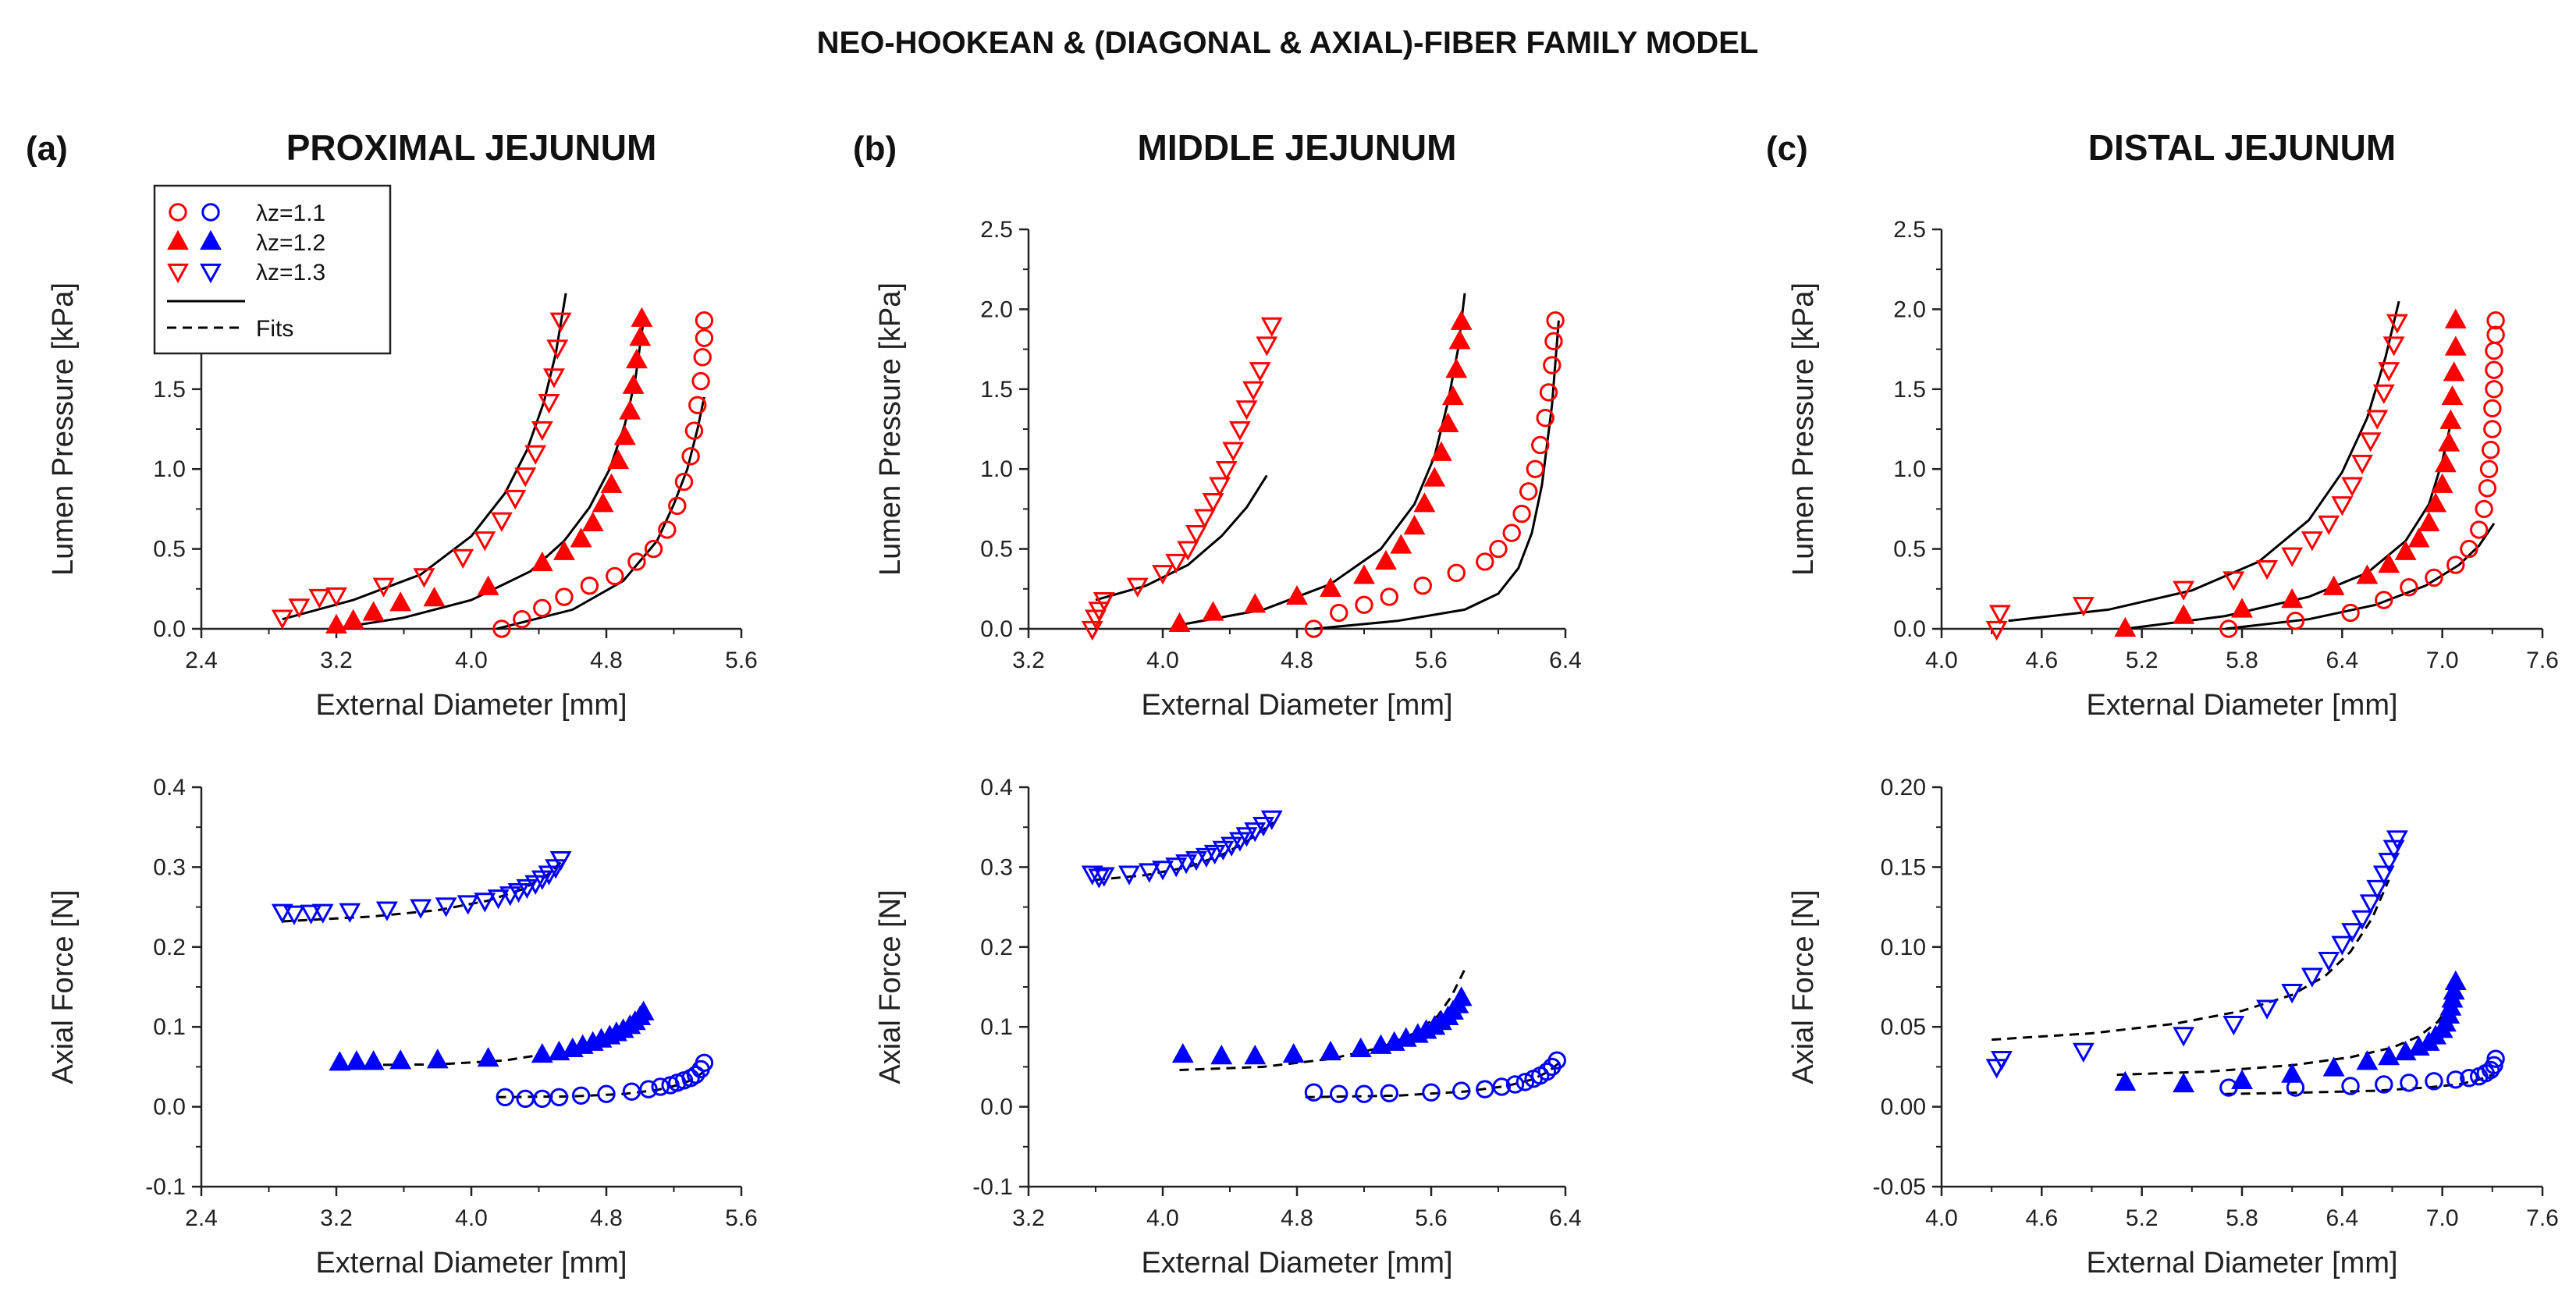 Image resolution: width=2576 pixels, height=1299 pixels. I want to click on series-circle, so click(2362, 1073).